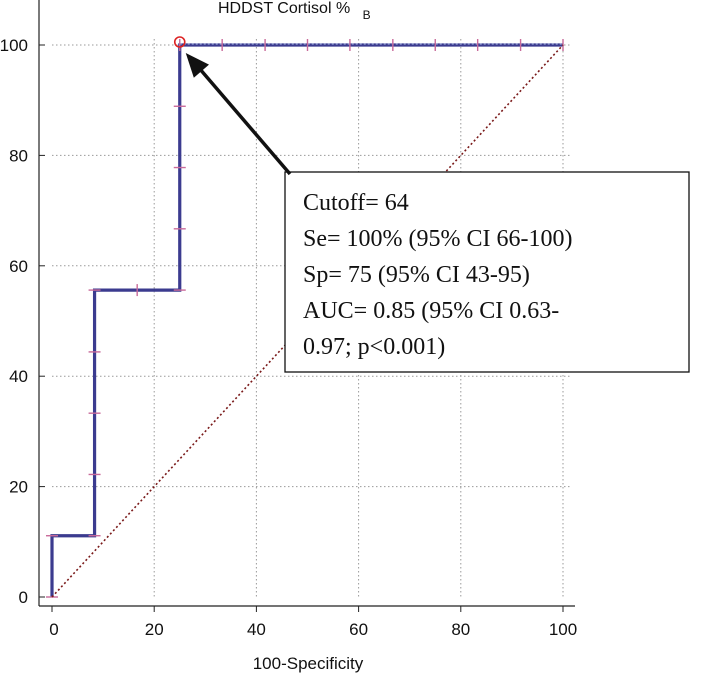 The height and width of the screenshot is (677, 716). Describe the element at coordinates (18, 487) in the screenshot. I see `y-tick-label: 20` at that location.